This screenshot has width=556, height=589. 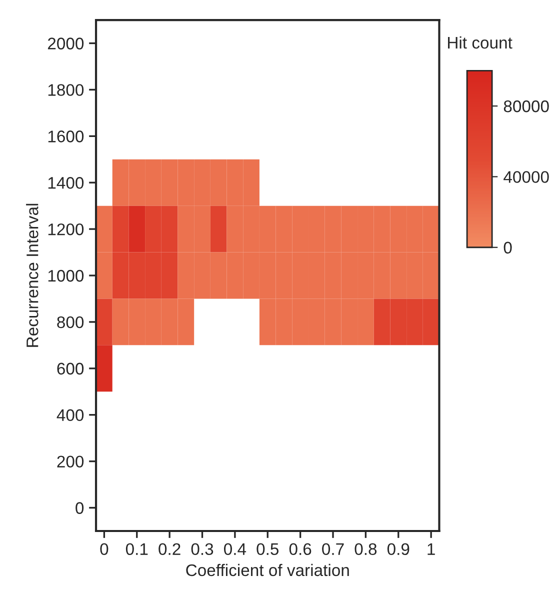 I want to click on x-tick-label: 0.1, so click(x=137, y=549).